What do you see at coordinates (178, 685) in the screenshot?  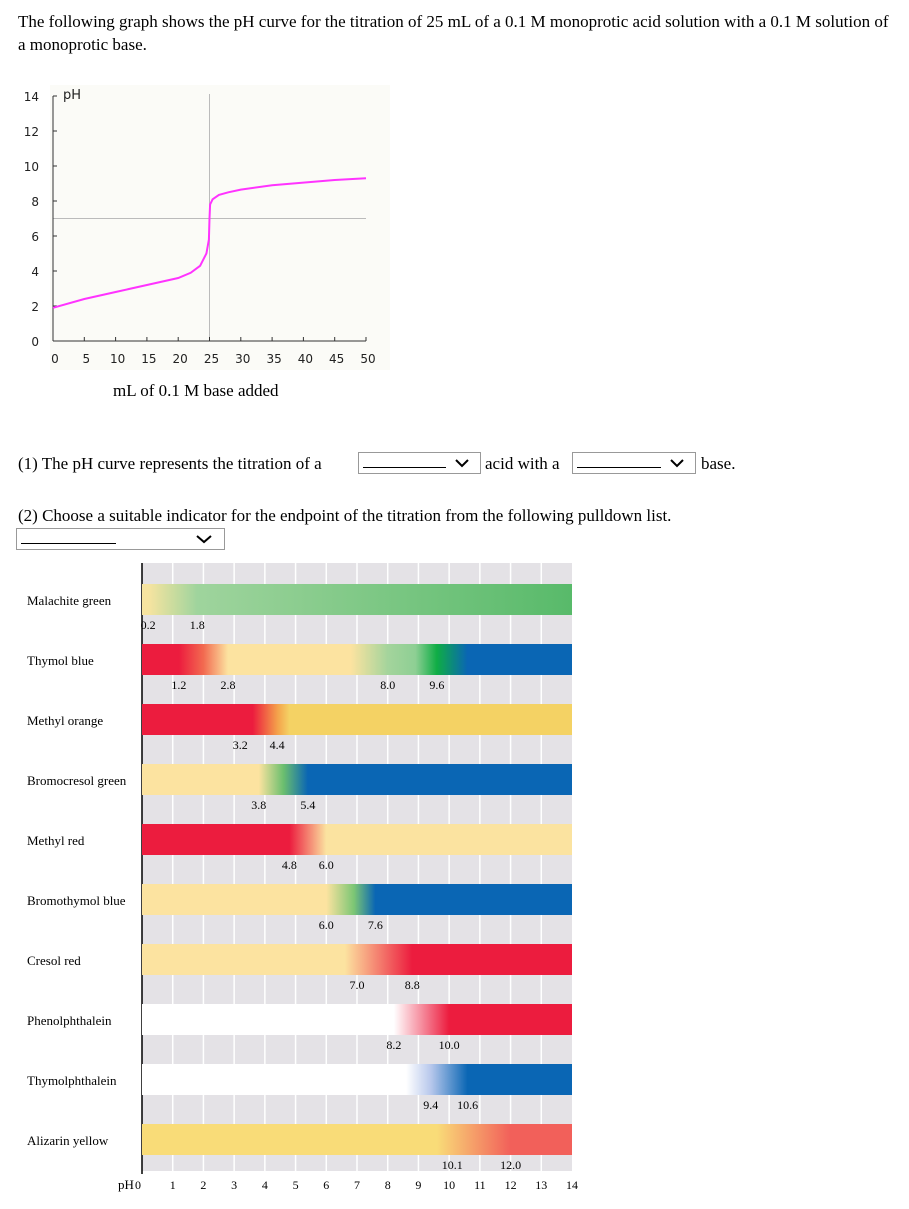 I see `transition-range-label: 1.2` at bounding box center [178, 685].